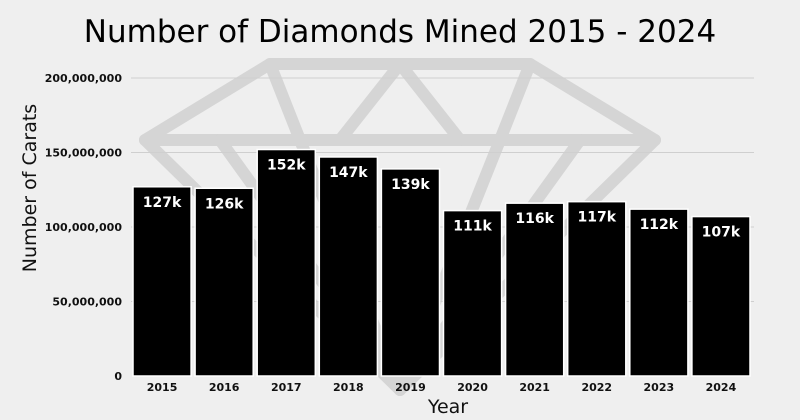 The width and height of the screenshot is (800, 420). What do you see at coordinates (534, 387) in the screenshot?
I see `x-tick-label-2021: 2021` at bounding box center [534, 387].